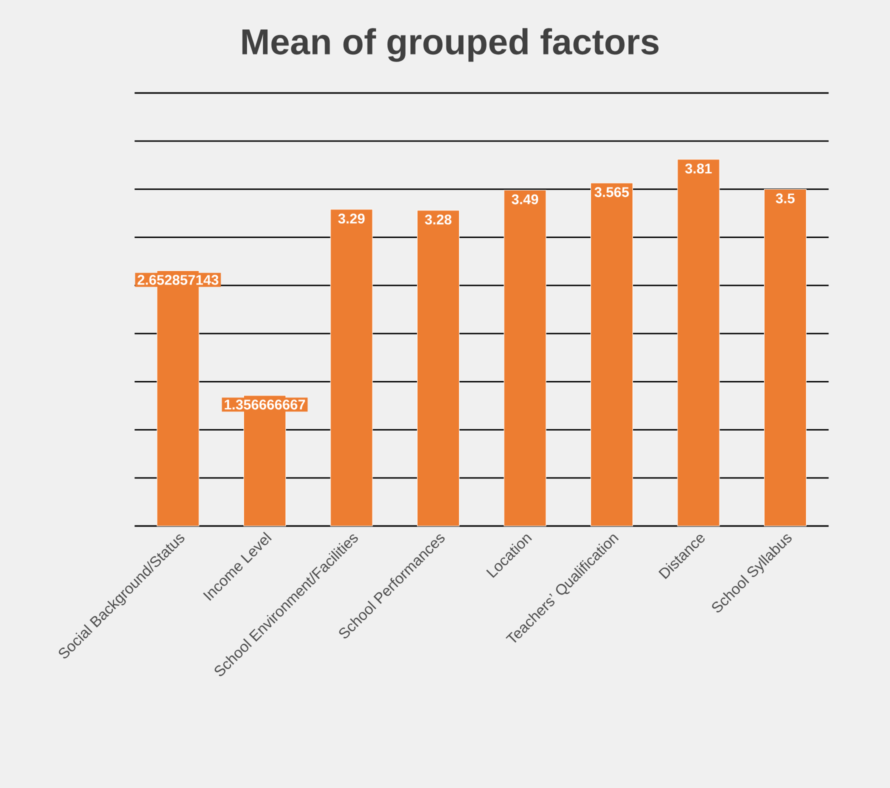  I want to click on data-label: 3.81, so click(698, 169).